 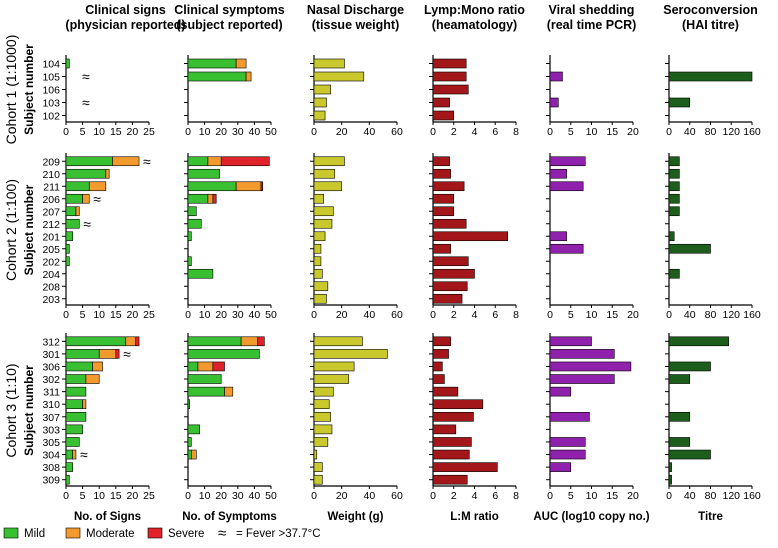 I want to click on subject-label: 211, so click(x=51, y=187).